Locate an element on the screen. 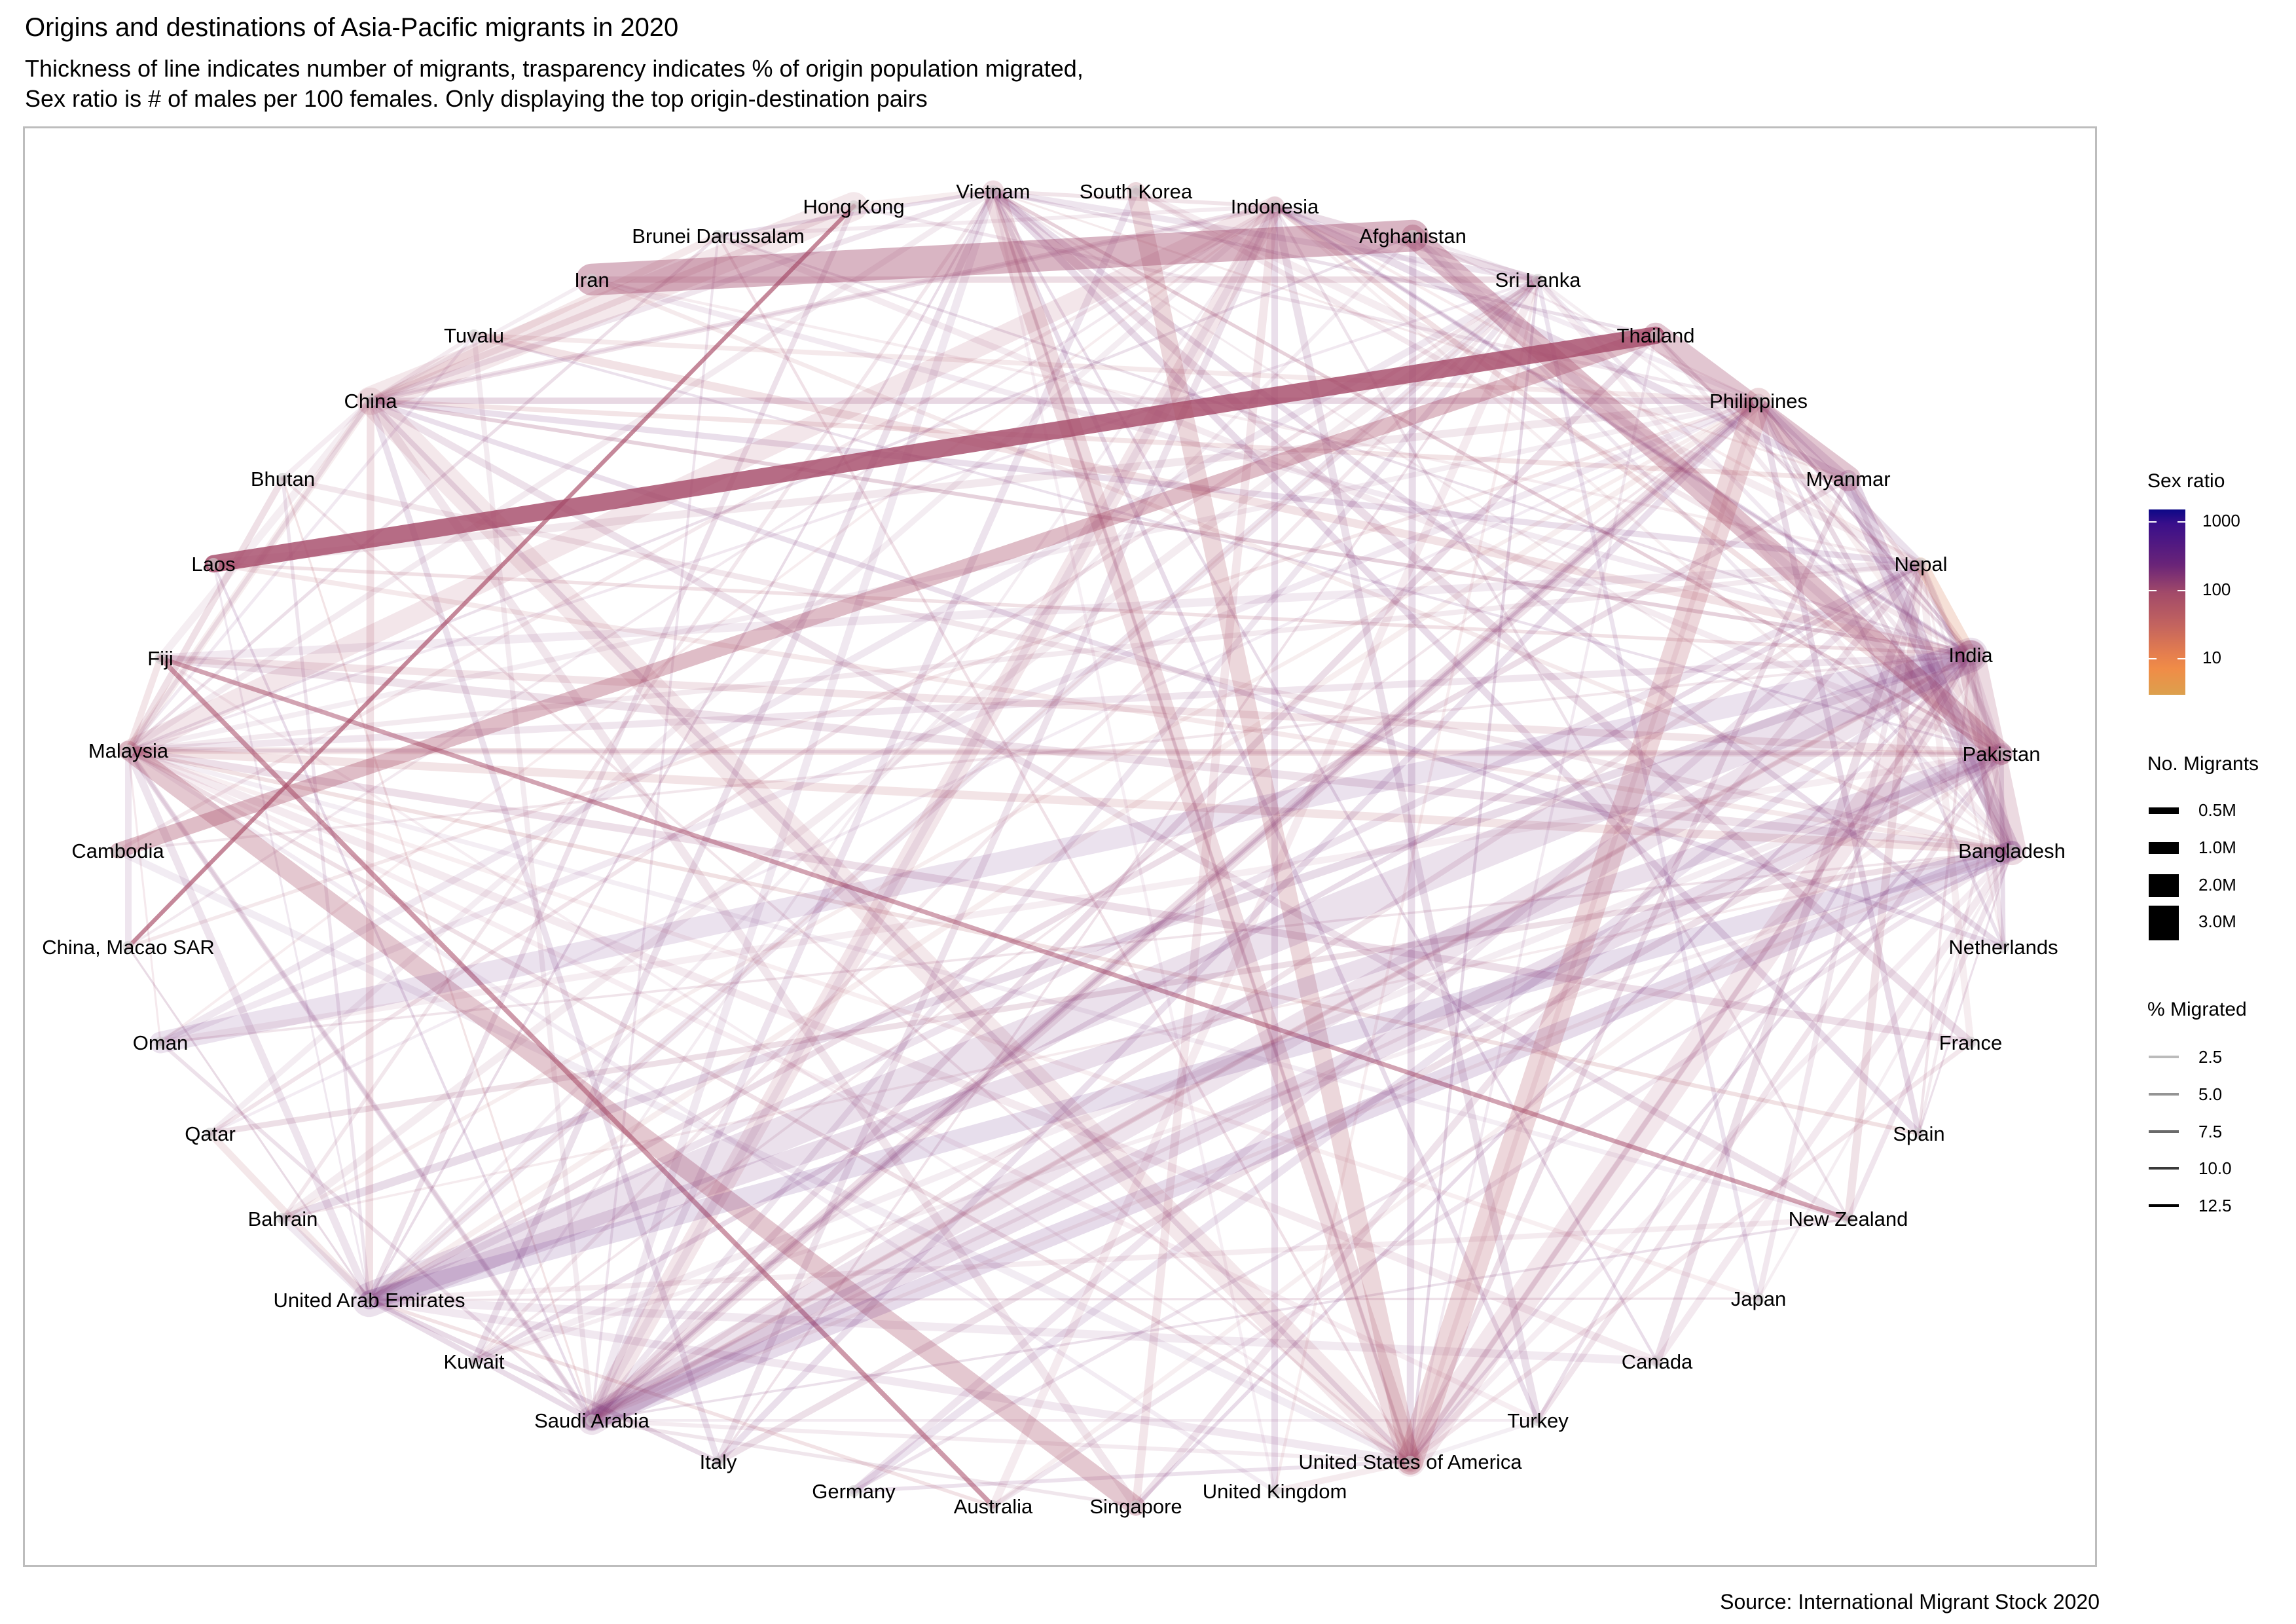  node-italy is located at coordinates (718, 1461).